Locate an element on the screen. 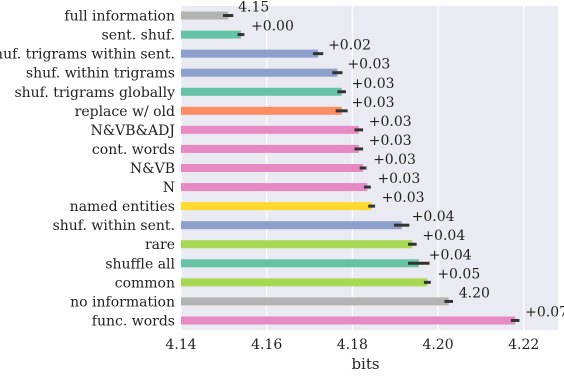 The image size is (564, 376). category-label: N&VB&ADJ is located at coordinates (132, 131).